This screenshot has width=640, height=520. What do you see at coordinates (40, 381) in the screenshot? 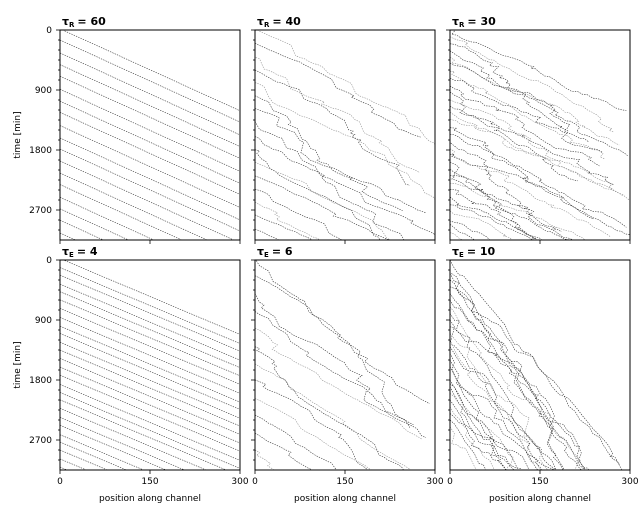
I see `y-tick-label: 1800` at bounding box center [40, 381].